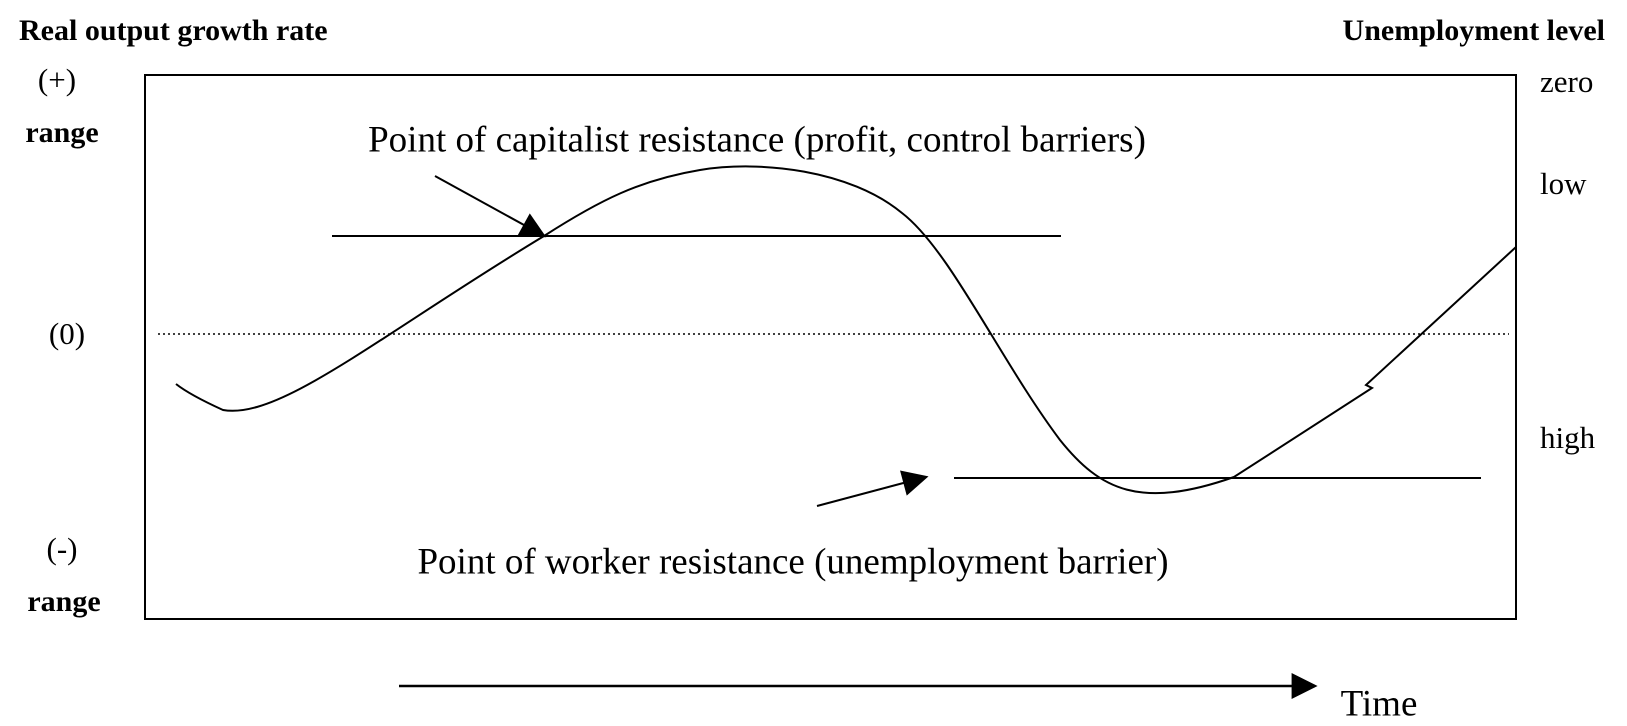  I want to click on capitalist-arrow, so click(490, 206).